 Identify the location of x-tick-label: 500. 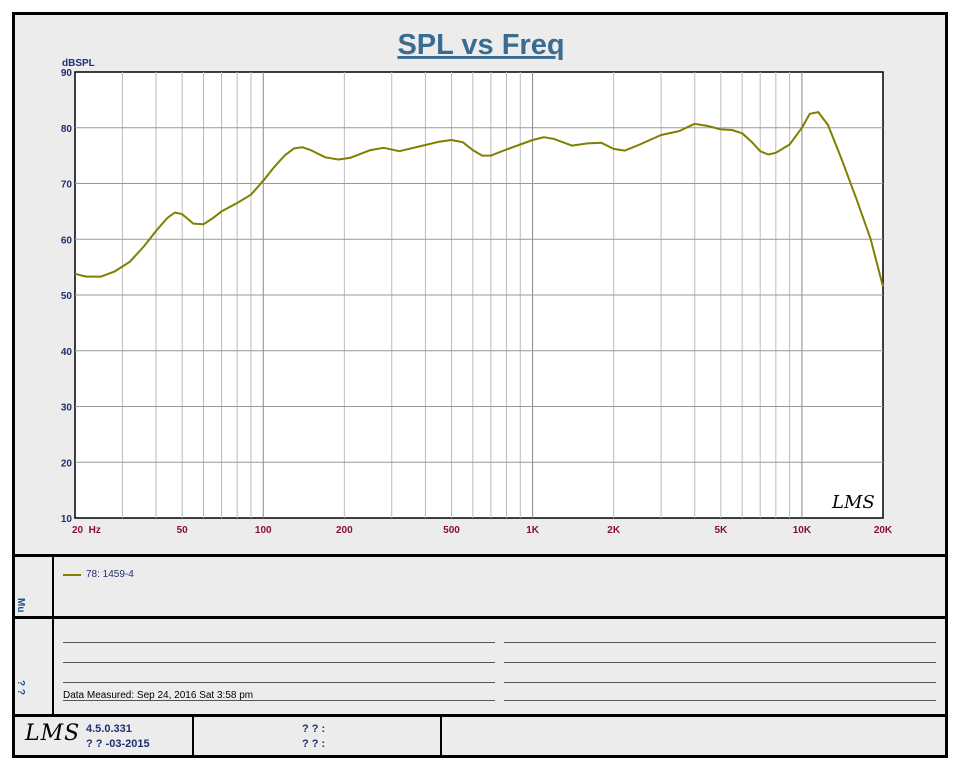
(451, 530).